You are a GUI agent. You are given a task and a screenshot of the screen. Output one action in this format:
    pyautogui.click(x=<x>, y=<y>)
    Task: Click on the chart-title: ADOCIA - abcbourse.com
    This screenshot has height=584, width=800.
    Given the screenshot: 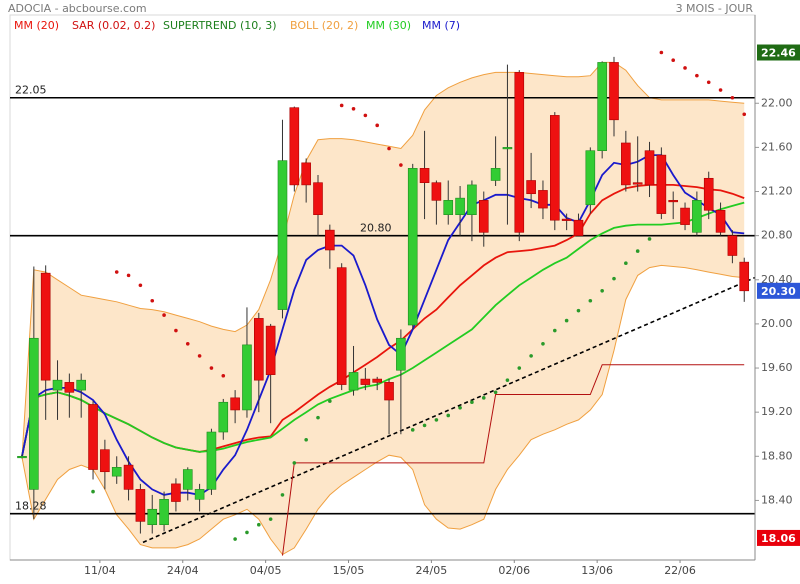 What is the action you would take?
    pyautogui.click(x=77, y=8)
    